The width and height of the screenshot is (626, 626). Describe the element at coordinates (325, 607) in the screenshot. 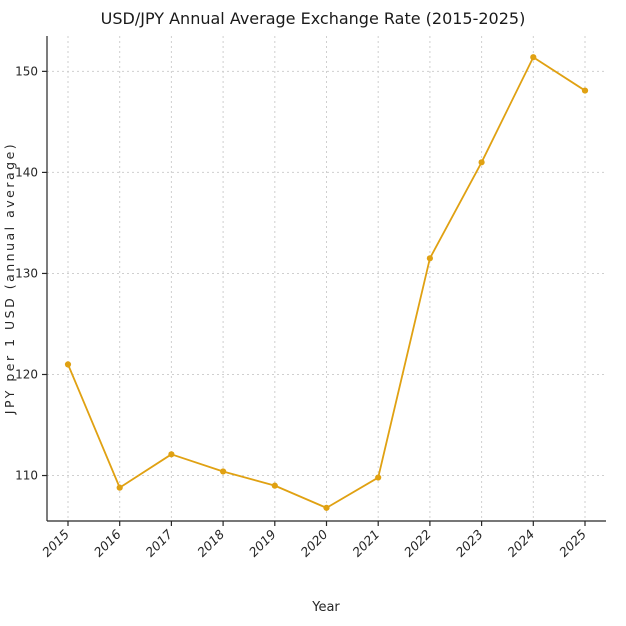

I see `x-axis-label: Year` at that location.